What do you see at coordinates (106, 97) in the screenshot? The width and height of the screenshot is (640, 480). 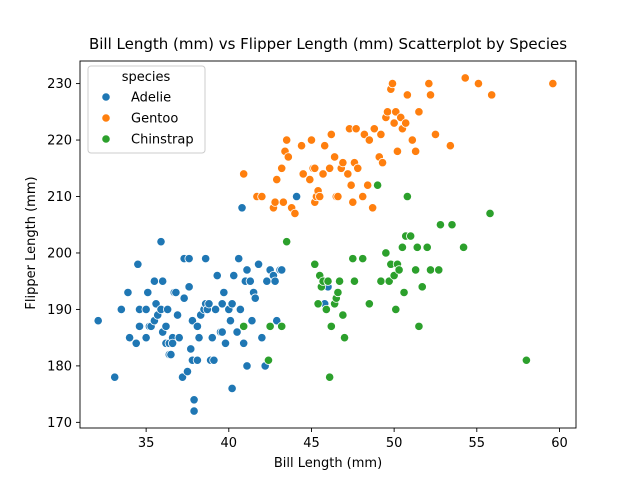 I see `legend-marker-adelie` at bounding box center [106, 97].